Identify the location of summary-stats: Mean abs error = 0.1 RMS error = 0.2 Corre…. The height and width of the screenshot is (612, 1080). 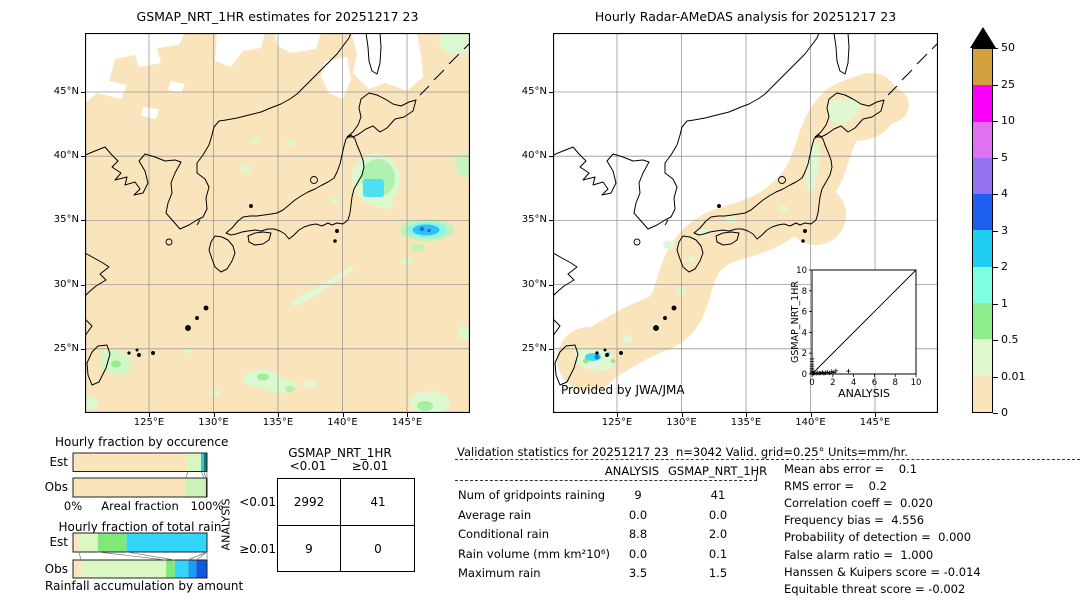
(932, 532).